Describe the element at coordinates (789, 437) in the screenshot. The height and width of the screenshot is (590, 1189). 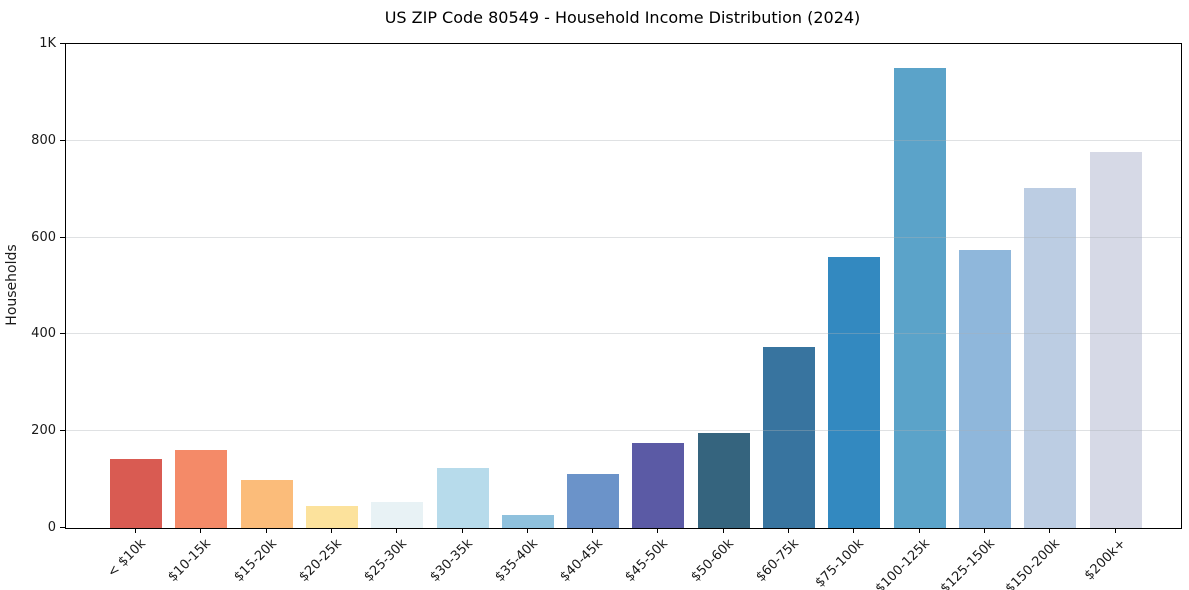
I see `bar-$60-75k` at that location.